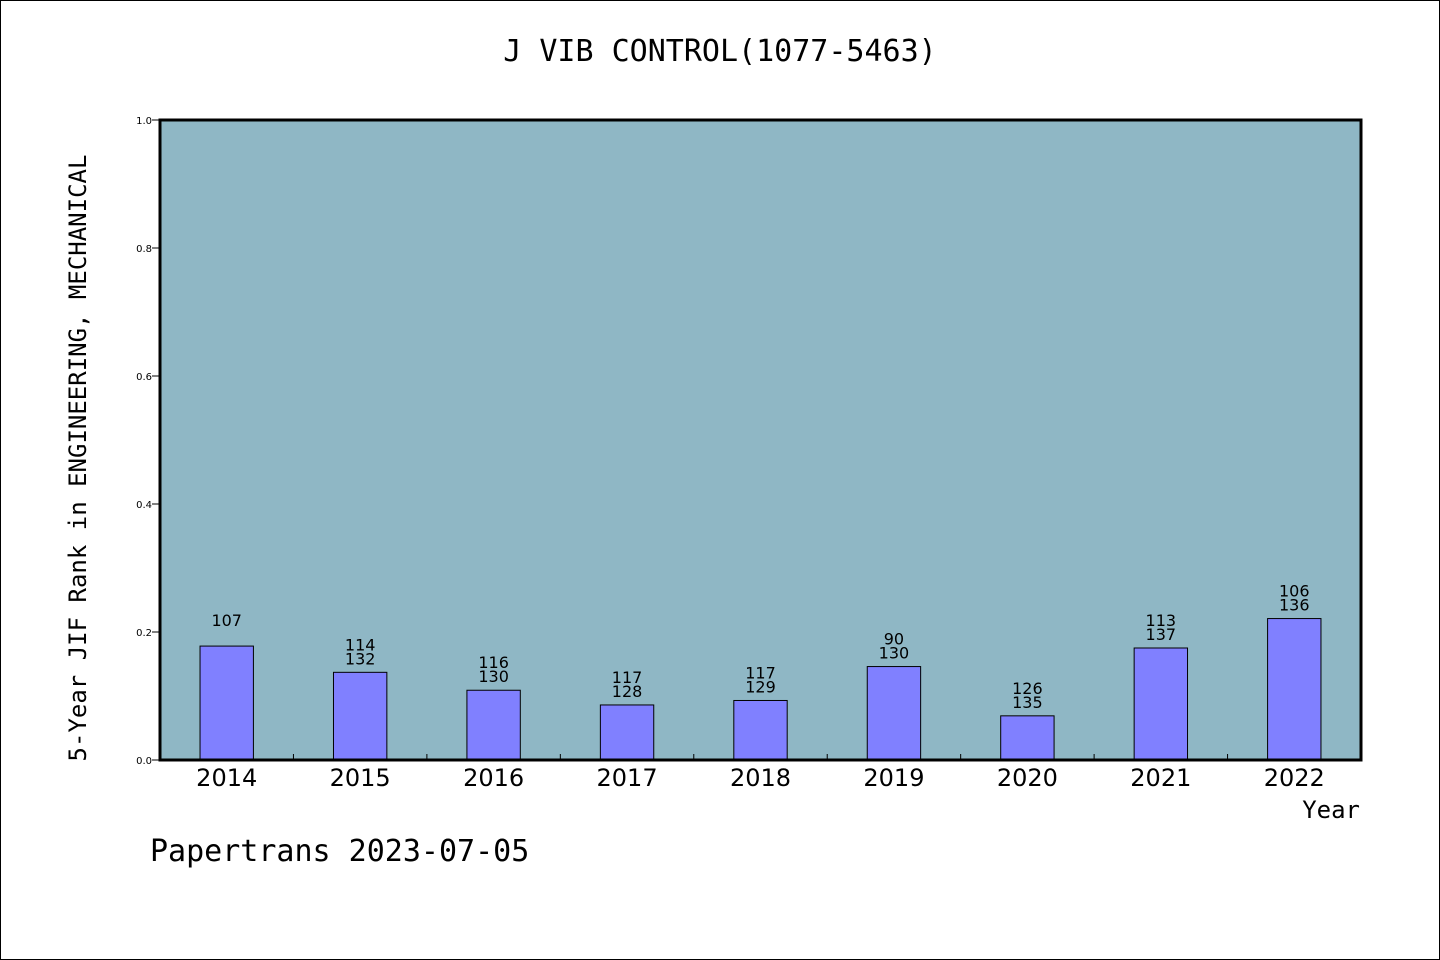 Image resolution: width=1440 pixels, height=960 pixels. I want to click on x-tick-label: 2014, so click(226, 778).